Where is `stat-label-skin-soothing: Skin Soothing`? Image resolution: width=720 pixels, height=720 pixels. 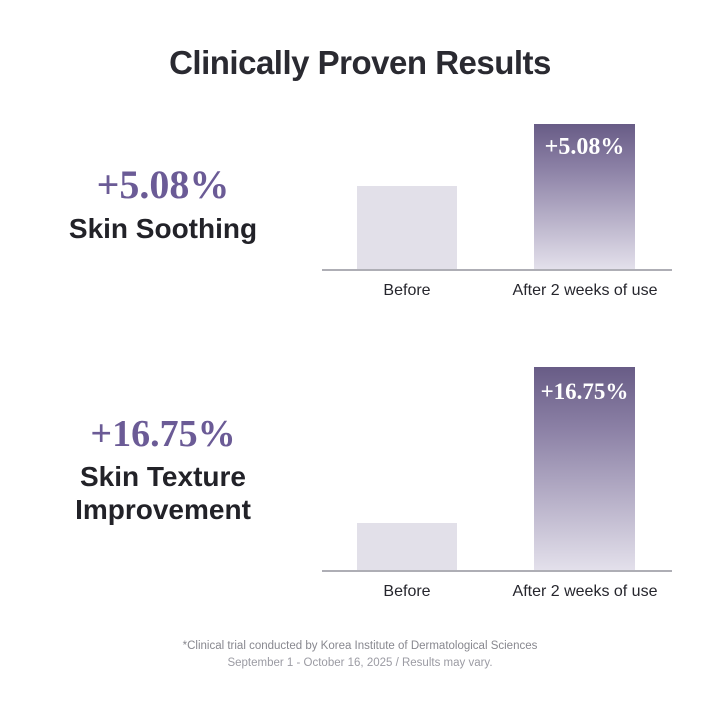
stat-label-skin-soothing: Skin Soothing is located at coordinates (163, 228).